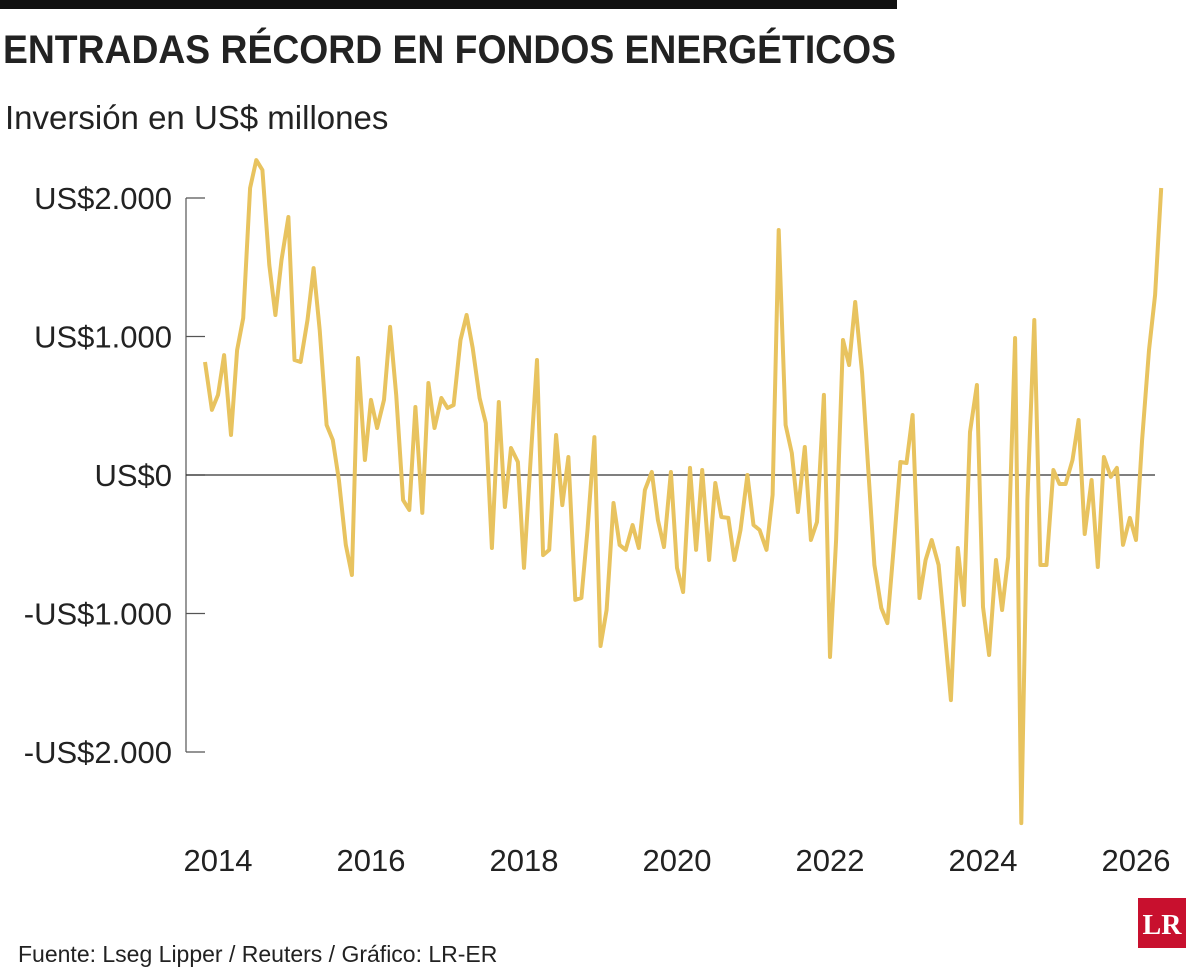  I want to click on chart-title: ENTRADAS RÉCORD EN FONDOS ENERGÉTICOS, so click(449, 49).